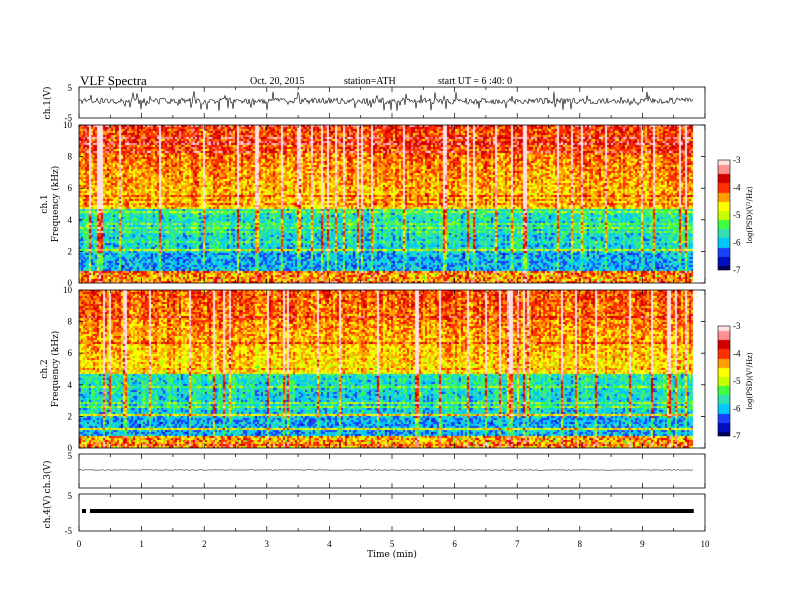 This screenshot has height=612, width=792. I want to click on x-tick-label: 2, so click(204, 544).